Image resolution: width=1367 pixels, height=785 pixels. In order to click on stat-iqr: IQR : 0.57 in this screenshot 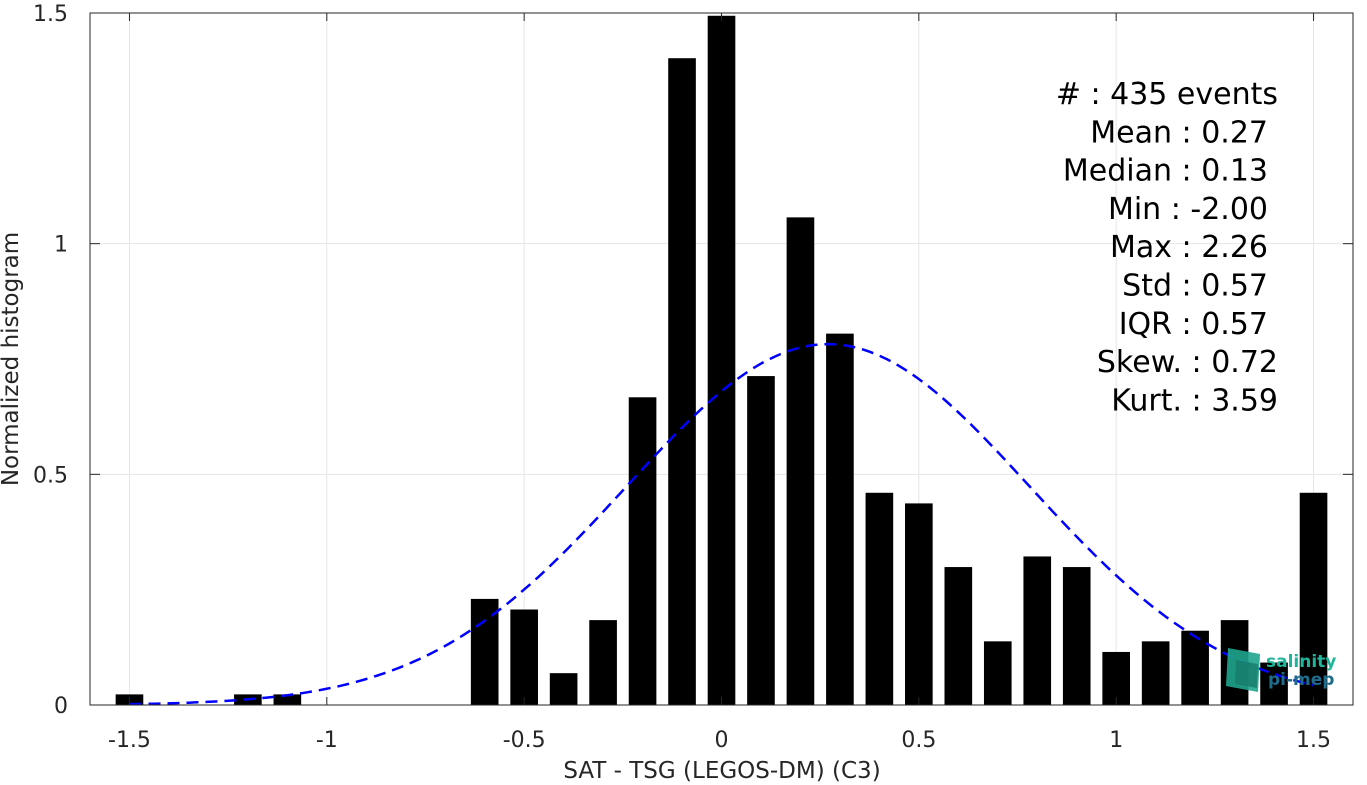, I will do `click(1193, 324)`.